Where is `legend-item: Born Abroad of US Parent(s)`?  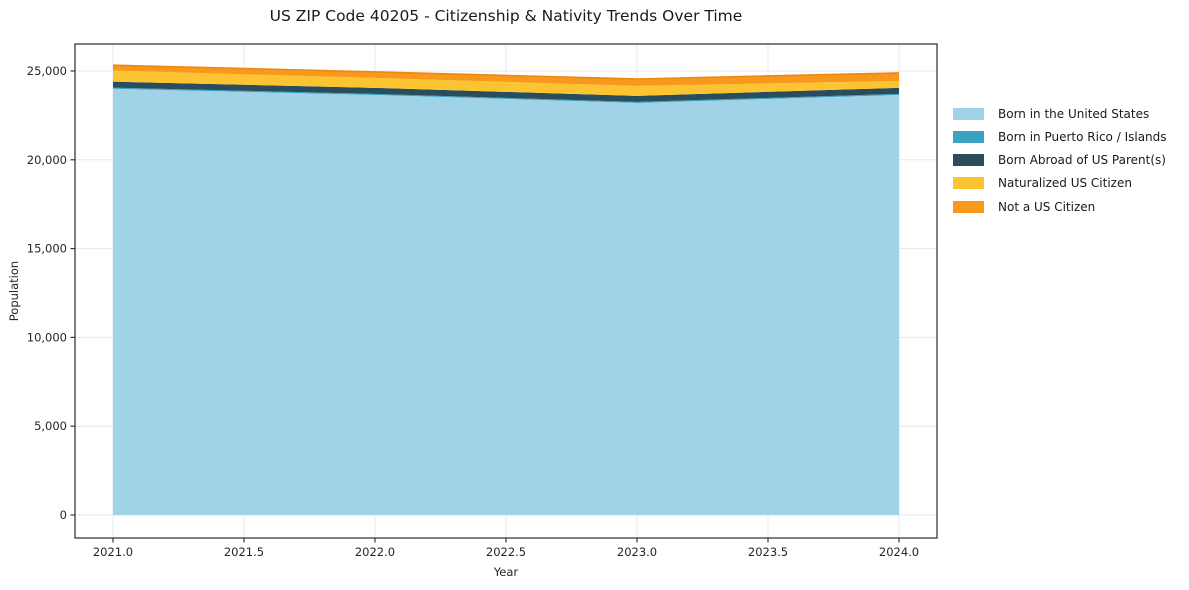 legend-item: Born Abroad of US Parent(s) is located at coordinates (1060, 160).